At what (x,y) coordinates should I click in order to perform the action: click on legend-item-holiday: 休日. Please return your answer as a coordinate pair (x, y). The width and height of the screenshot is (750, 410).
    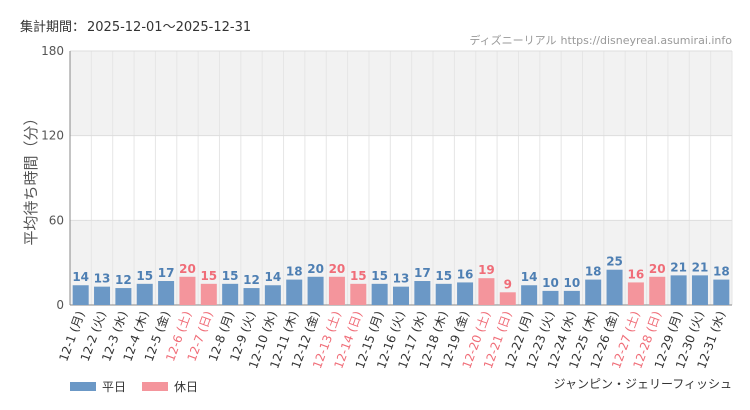
    Looking at the image, I should click on (170, 386).